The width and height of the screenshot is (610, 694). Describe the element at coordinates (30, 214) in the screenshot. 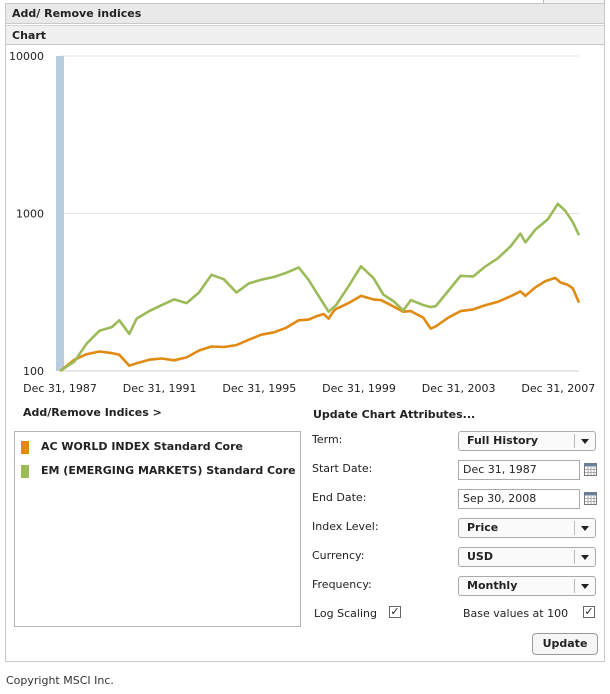

I see `y-tick-label: 1000` at that location.